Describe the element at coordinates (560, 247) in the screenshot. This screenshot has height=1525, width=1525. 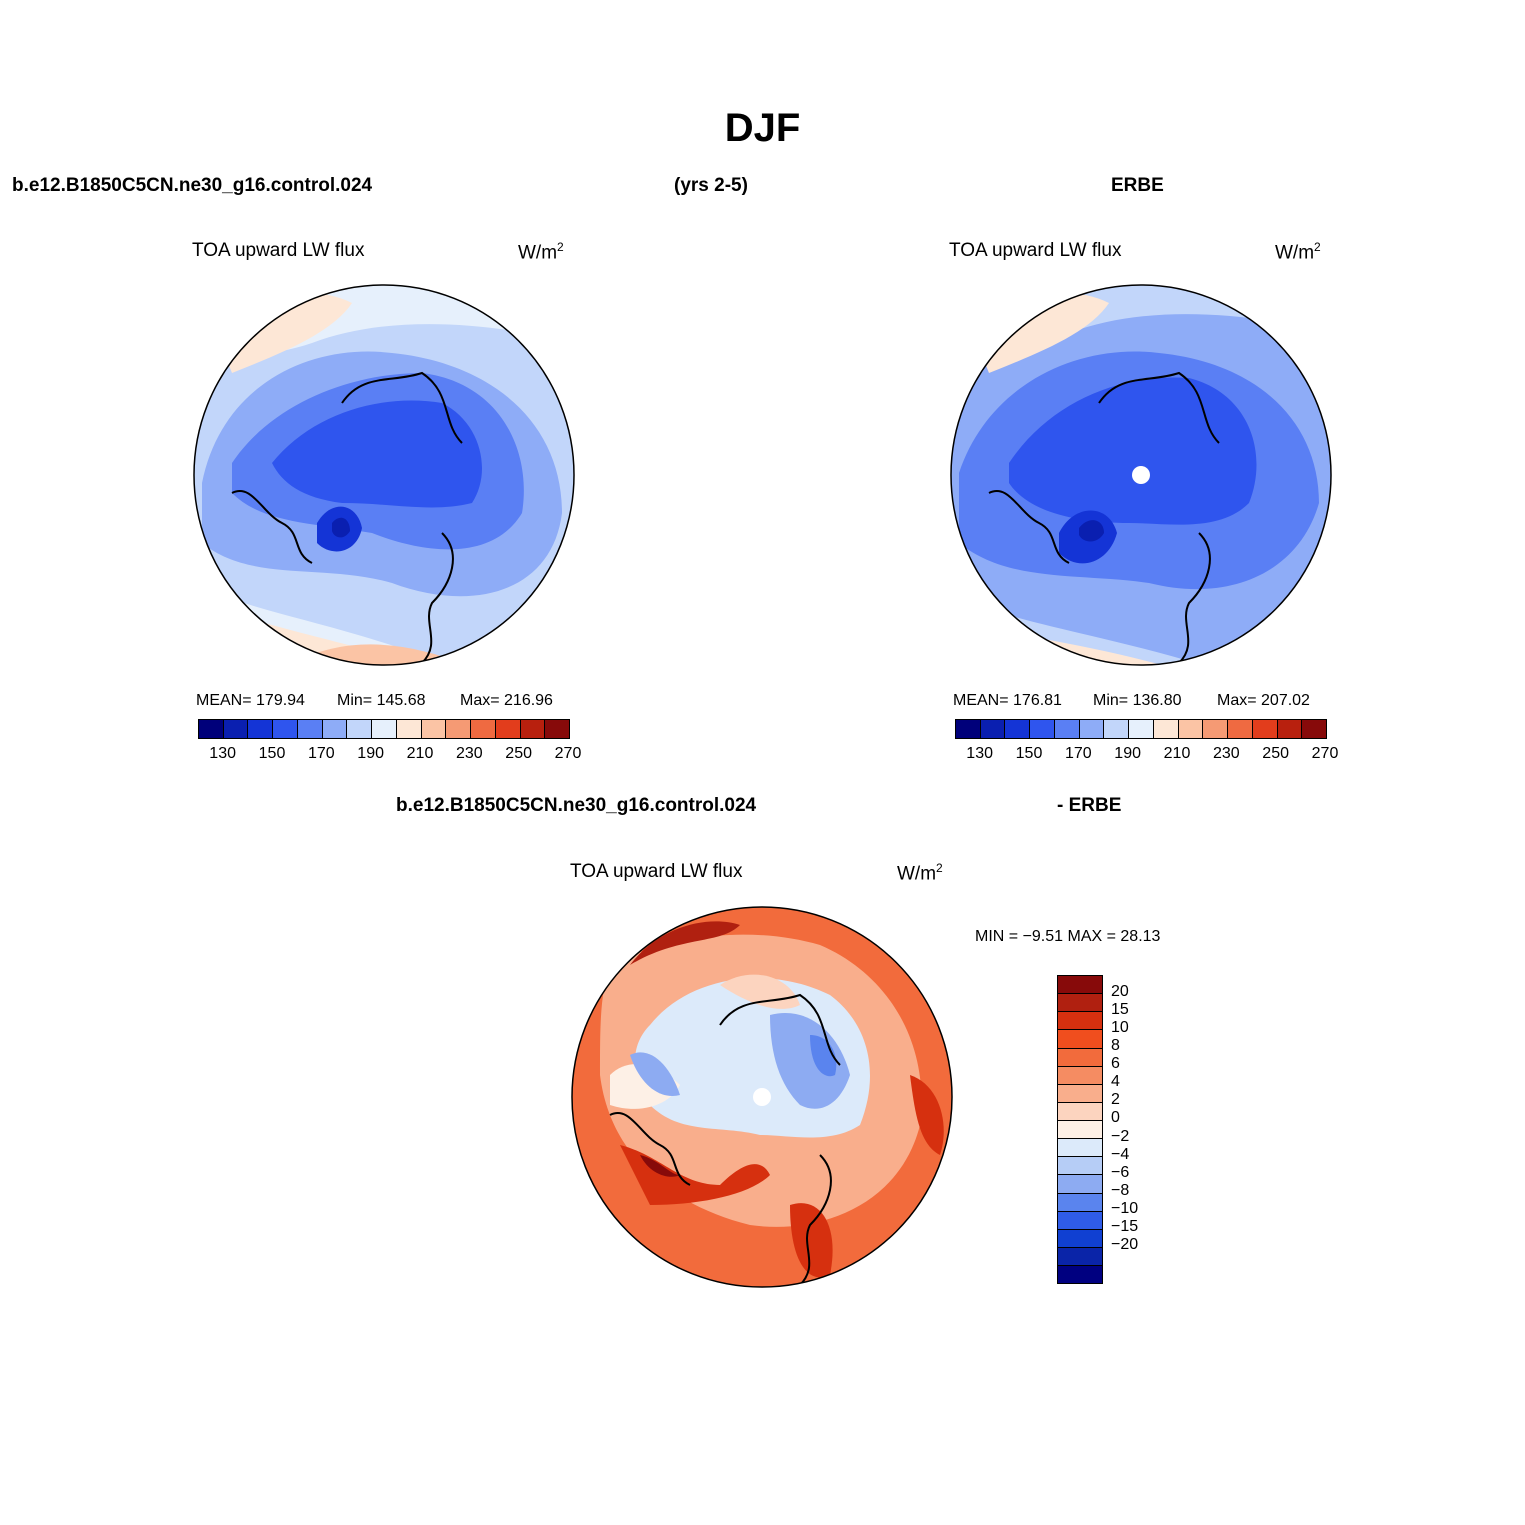
I see `panel1-units-sup: 2` at that location.